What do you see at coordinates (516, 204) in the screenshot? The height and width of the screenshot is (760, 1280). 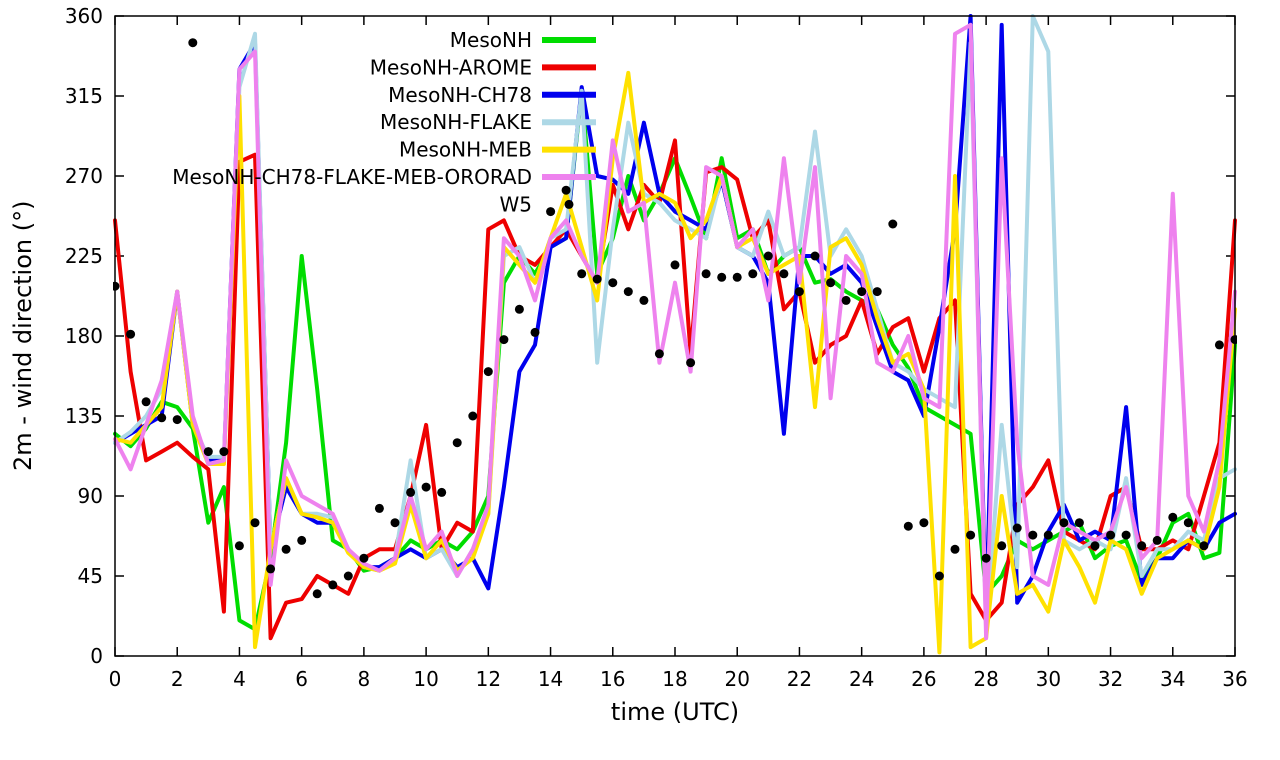 I see `legend-label-w5: W5` at bounding box center [516, 204].